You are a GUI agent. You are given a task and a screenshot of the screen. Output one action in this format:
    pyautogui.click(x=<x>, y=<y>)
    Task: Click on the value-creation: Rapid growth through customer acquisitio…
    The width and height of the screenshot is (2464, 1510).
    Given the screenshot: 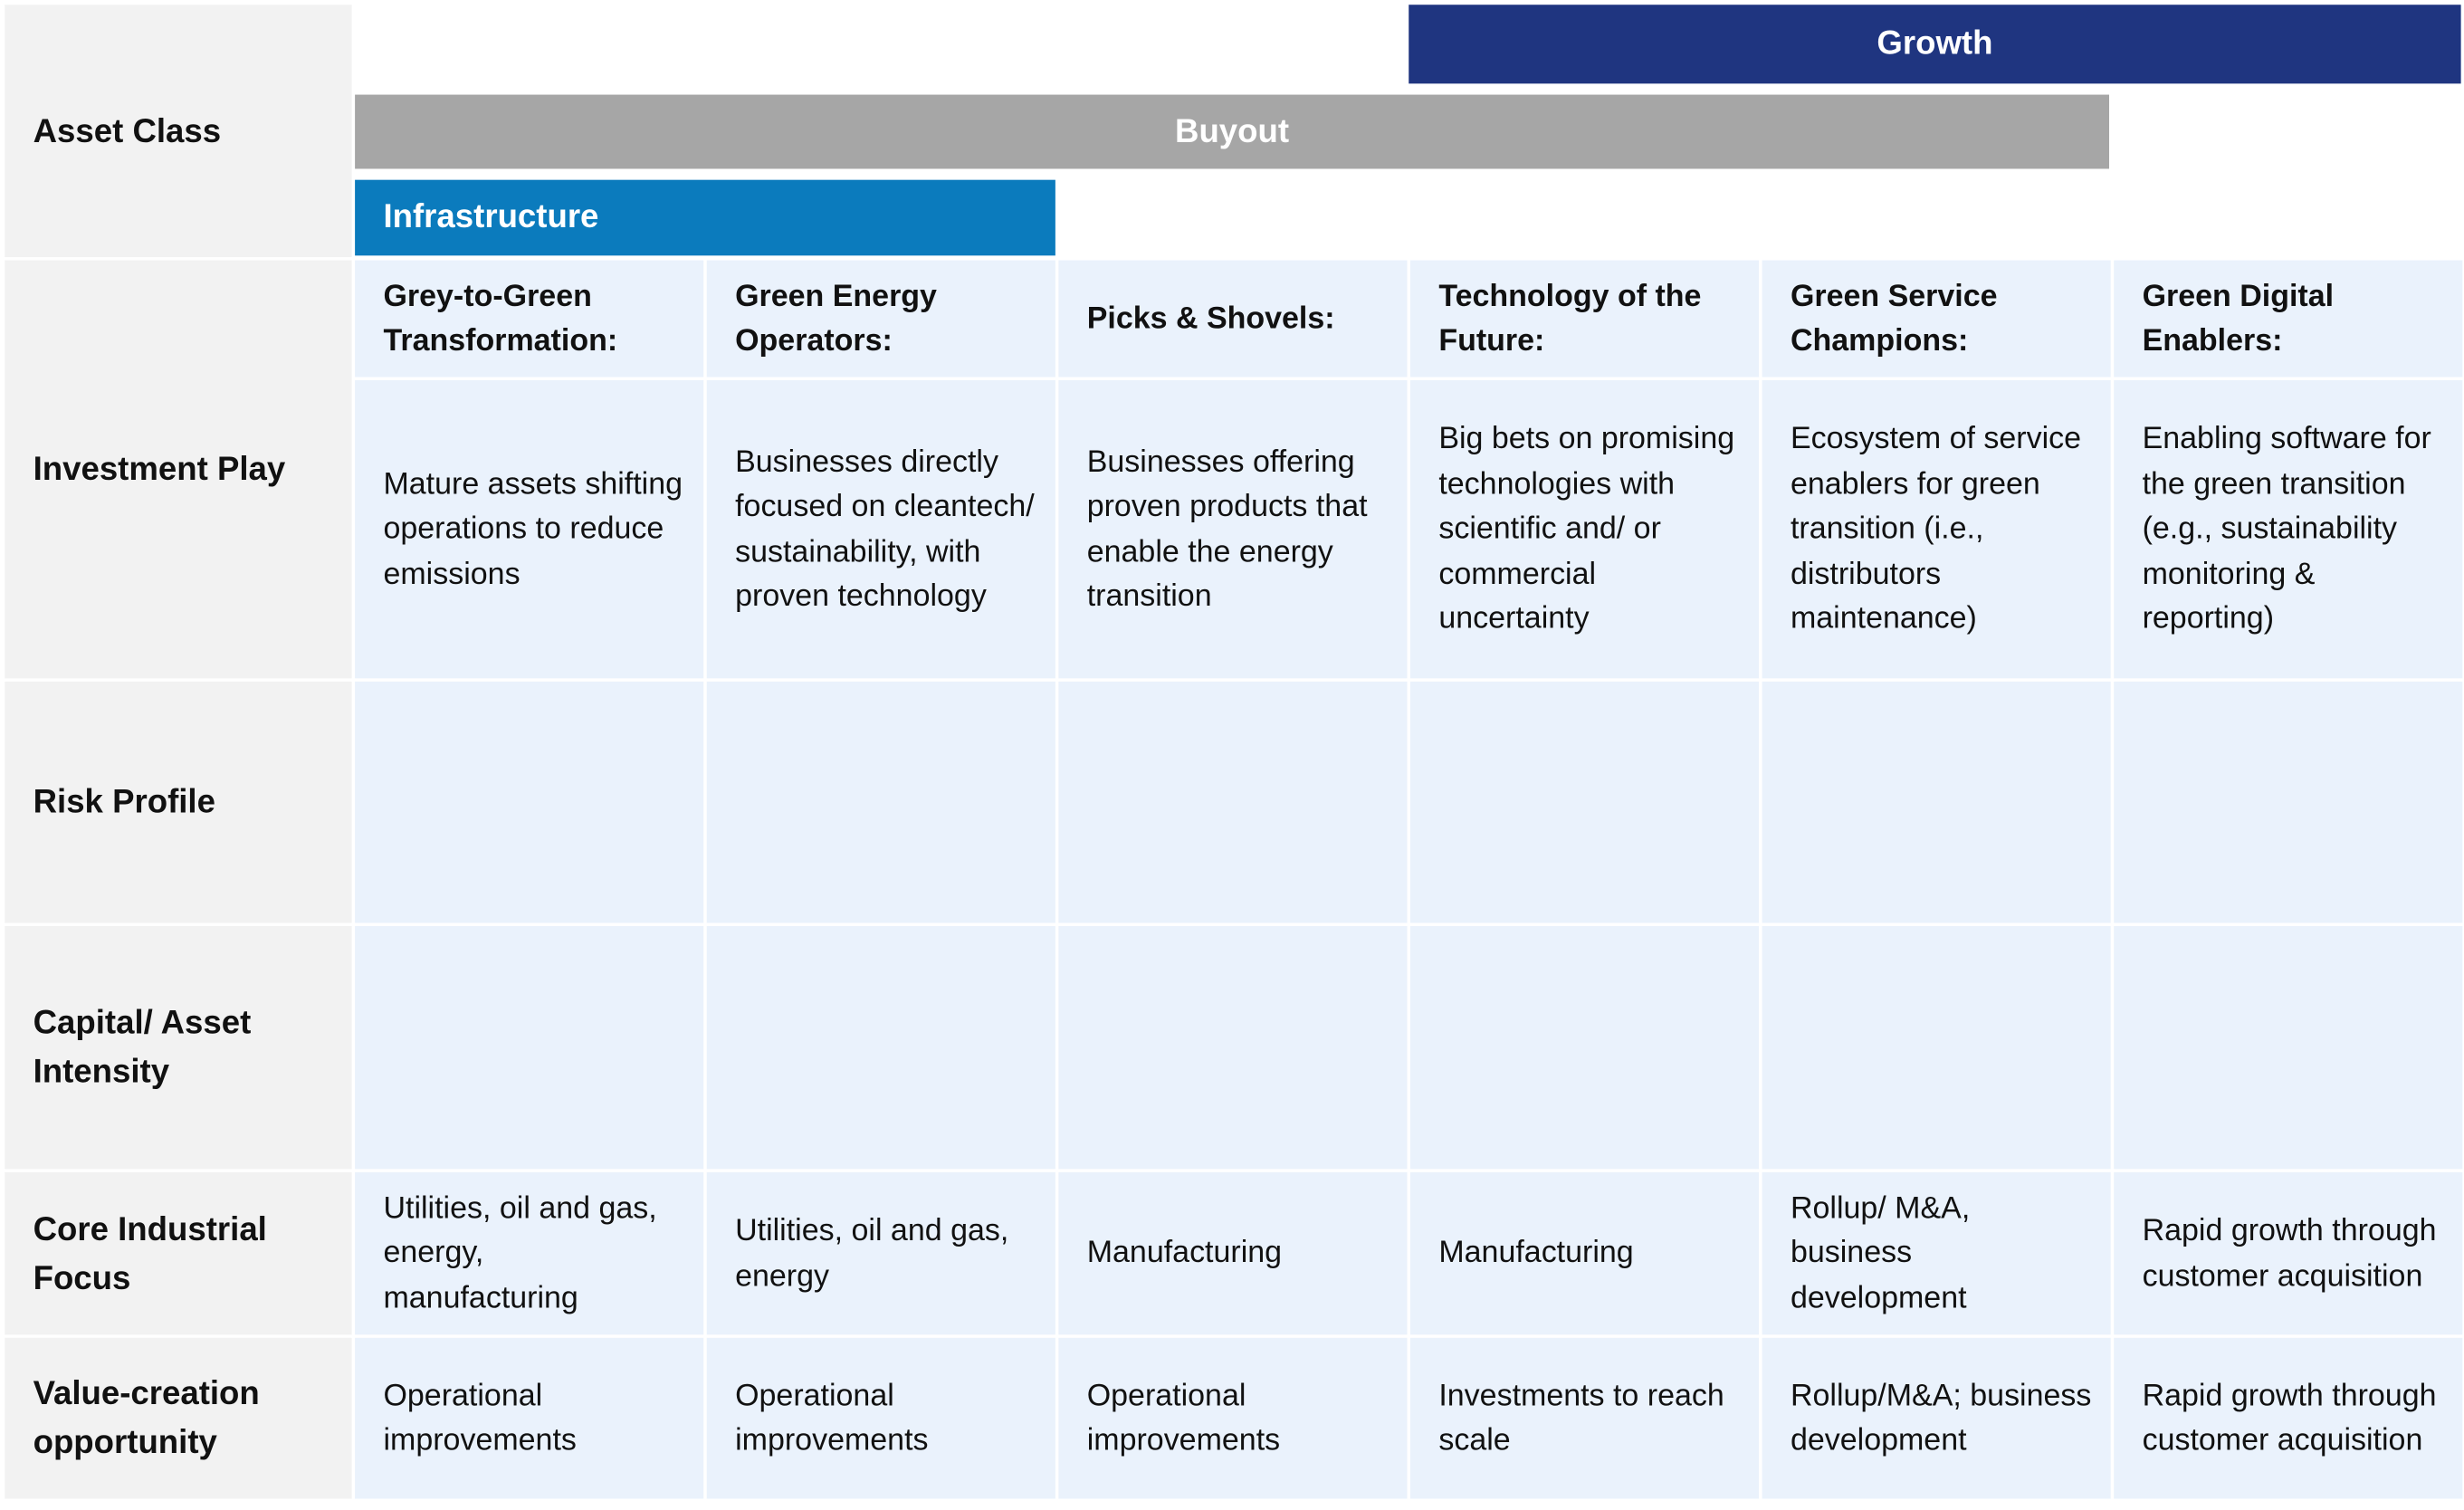 What is the action you would take?
    pyautogui.click(x=2288, y=1418)
    